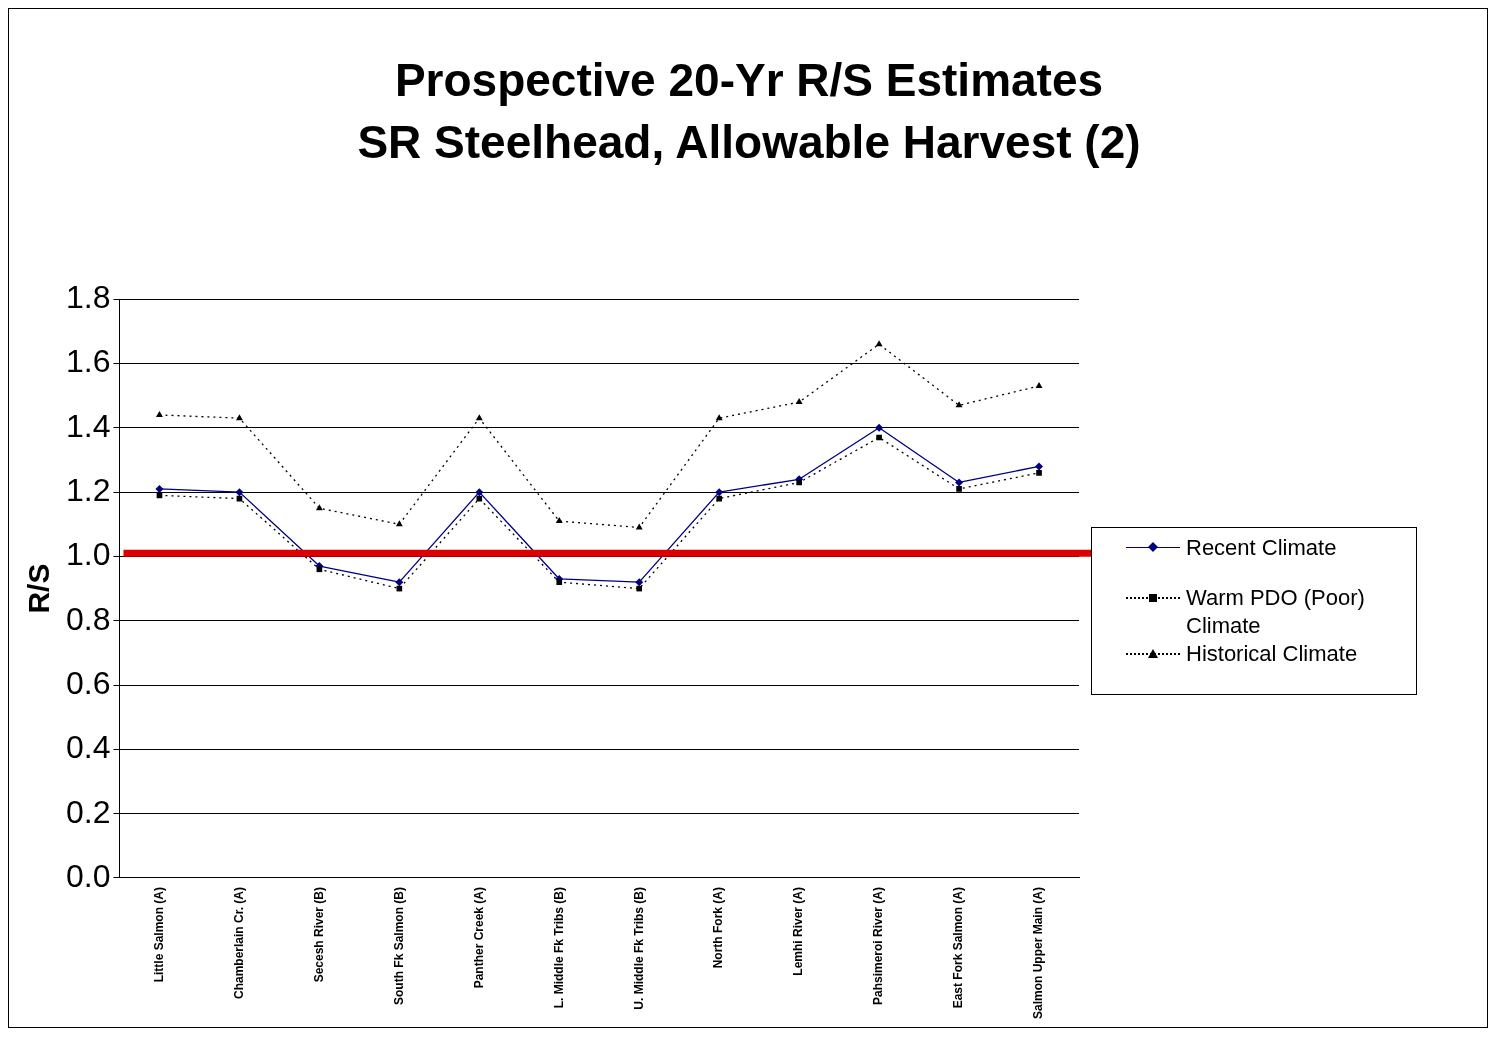  What do you see at coordinates (1038, 953) in the screenshot?
I see `x-tick-label: Salmon Upper Main (A)` at bounding box center [1038, 953].